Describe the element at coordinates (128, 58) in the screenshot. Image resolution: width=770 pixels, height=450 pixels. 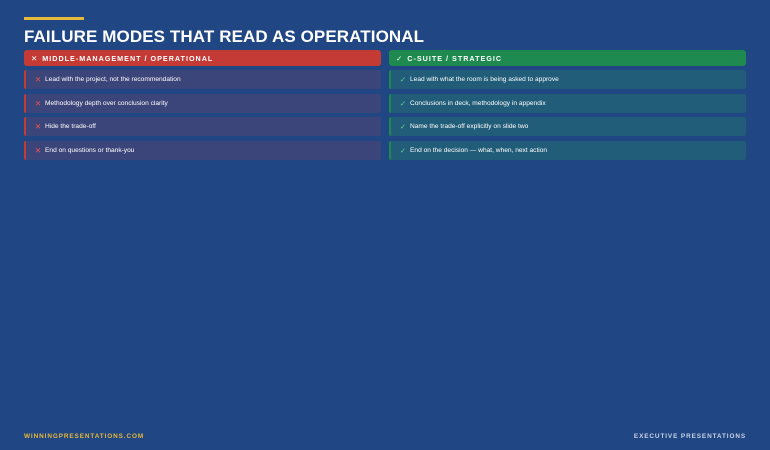
I see `operational-header-label: MIDDLE-MANAGEMENT / OPERATIONAL` at that location.